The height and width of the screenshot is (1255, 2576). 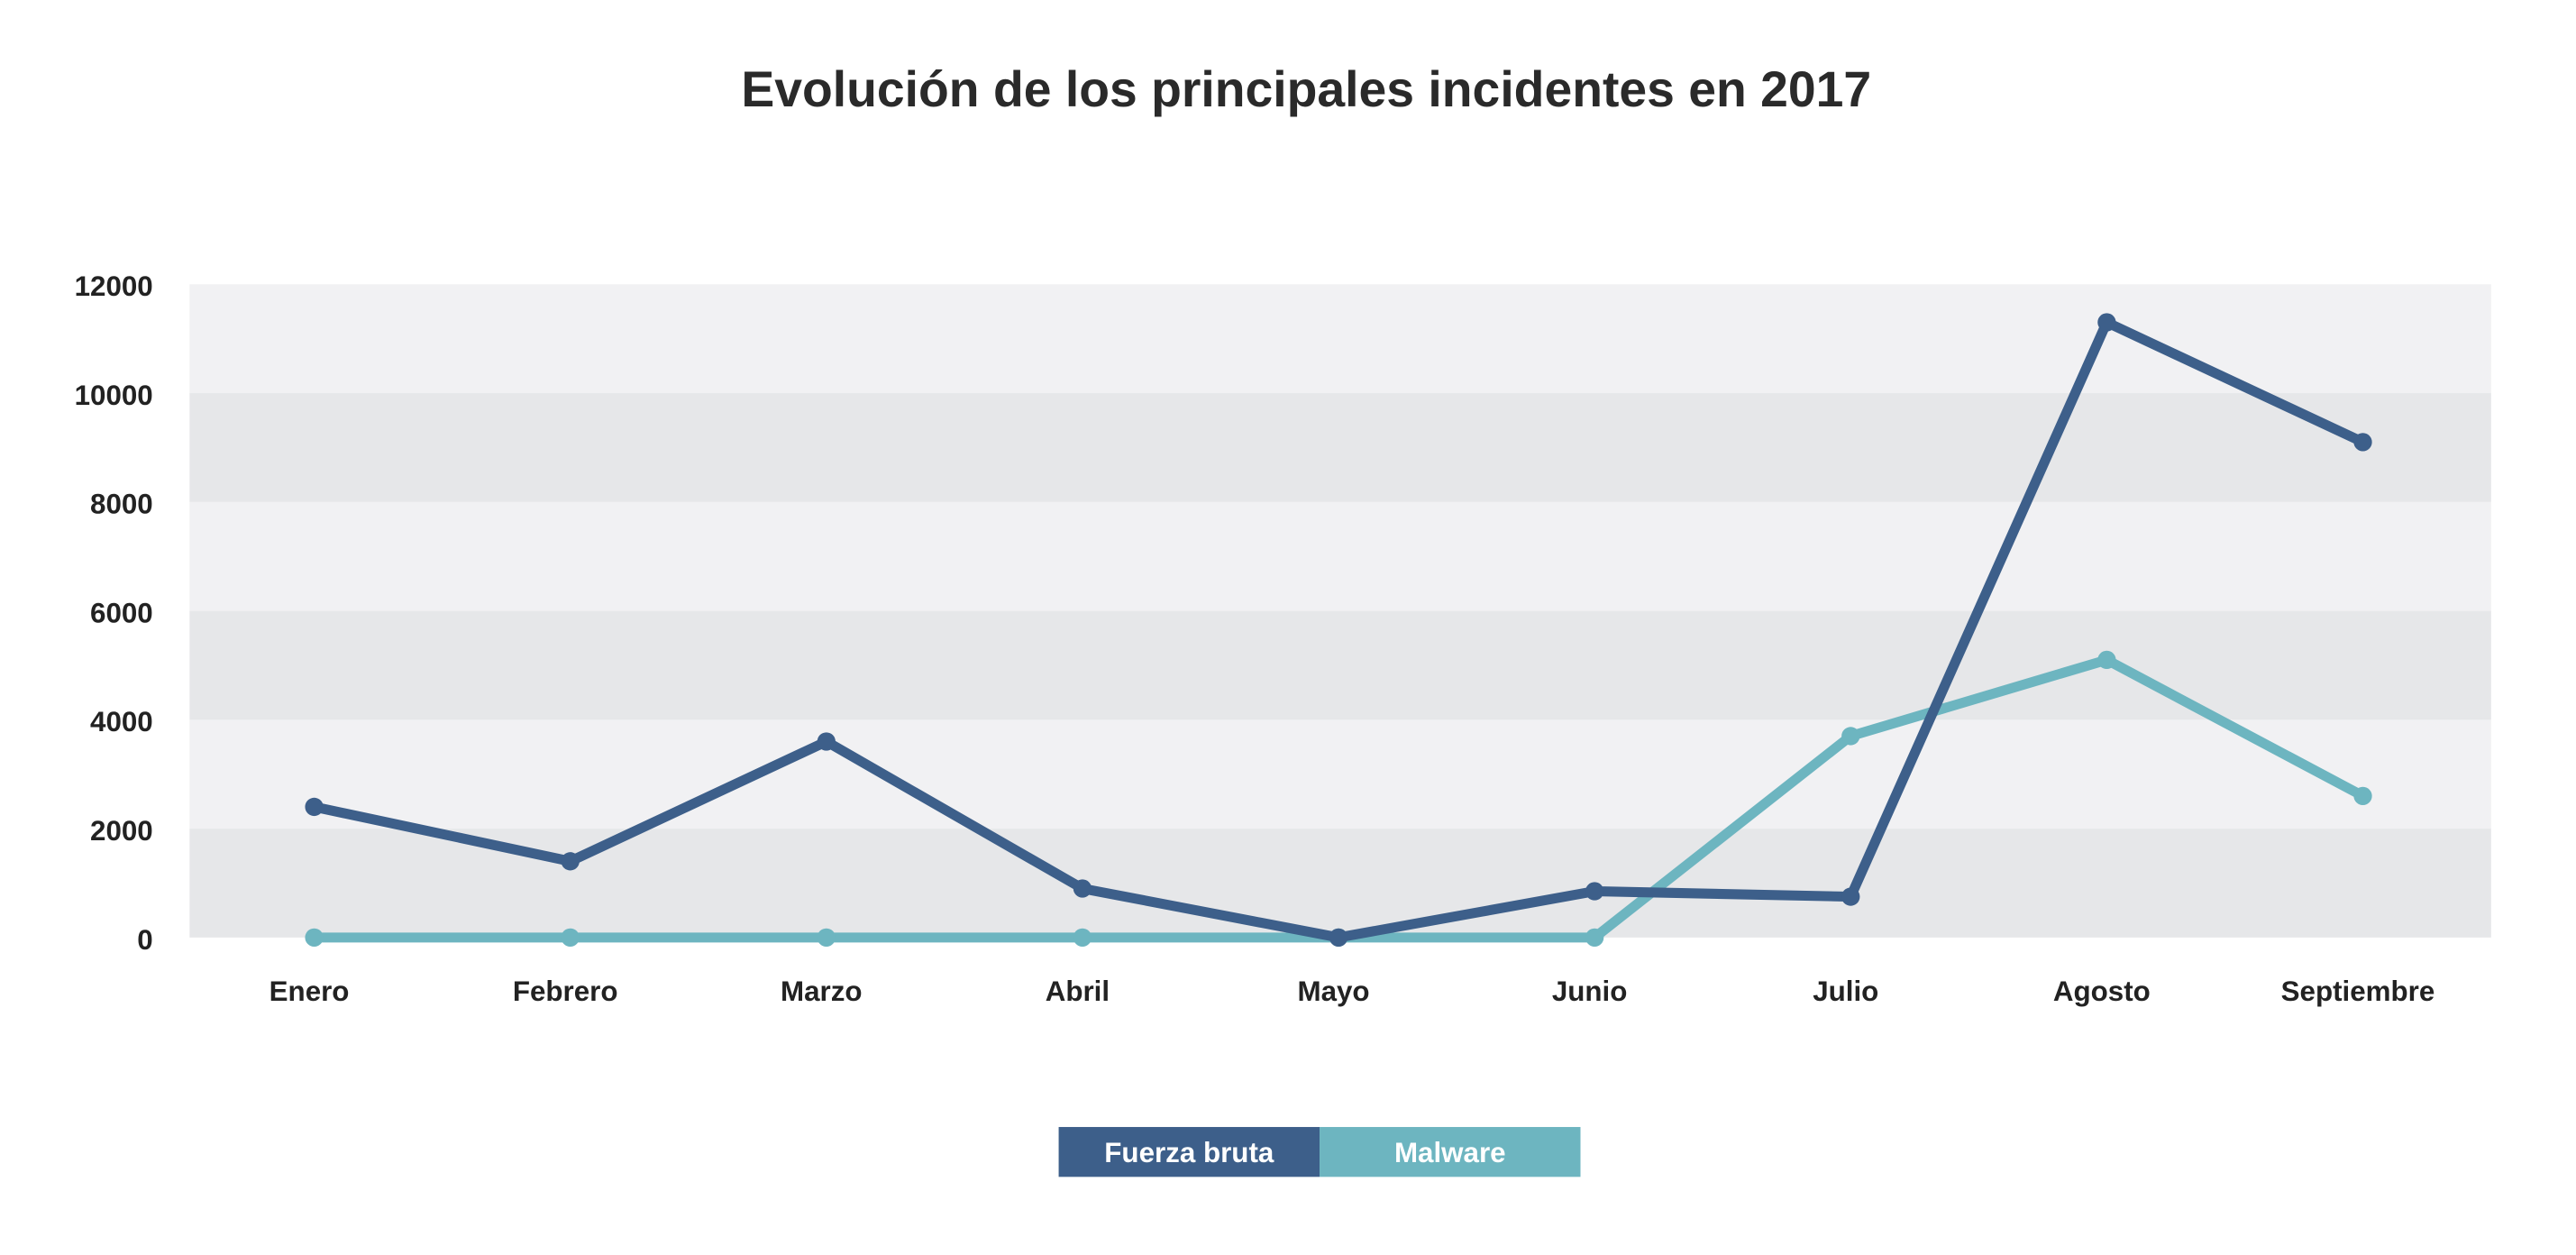 I want to click on y-tick-label: 4000, so click(x=121, y=721).